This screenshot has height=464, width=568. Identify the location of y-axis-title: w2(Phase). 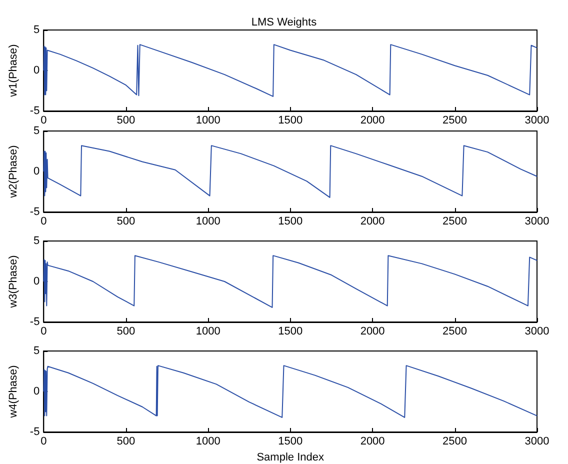
(14, 172).